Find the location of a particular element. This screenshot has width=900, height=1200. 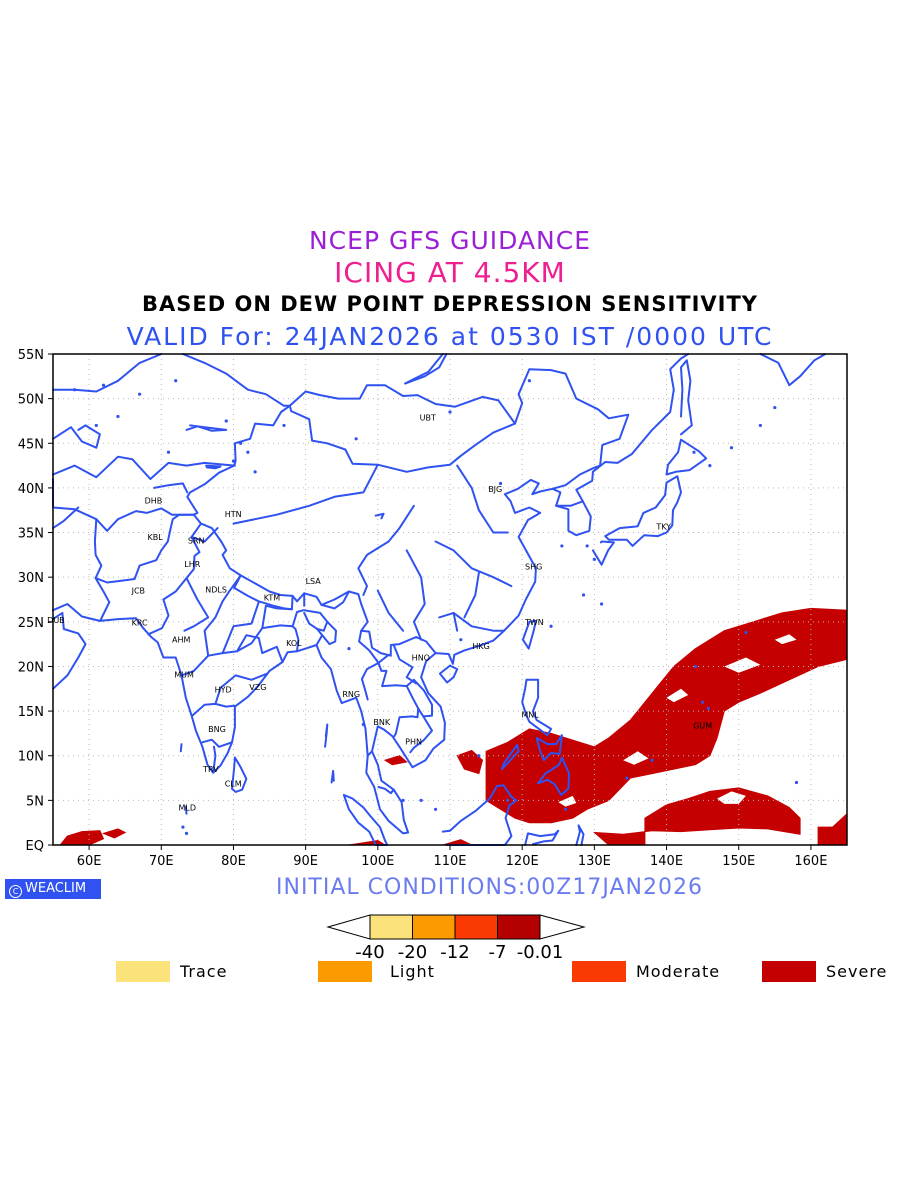

colorbar-left-arrow is located at coordinates (348, 927).